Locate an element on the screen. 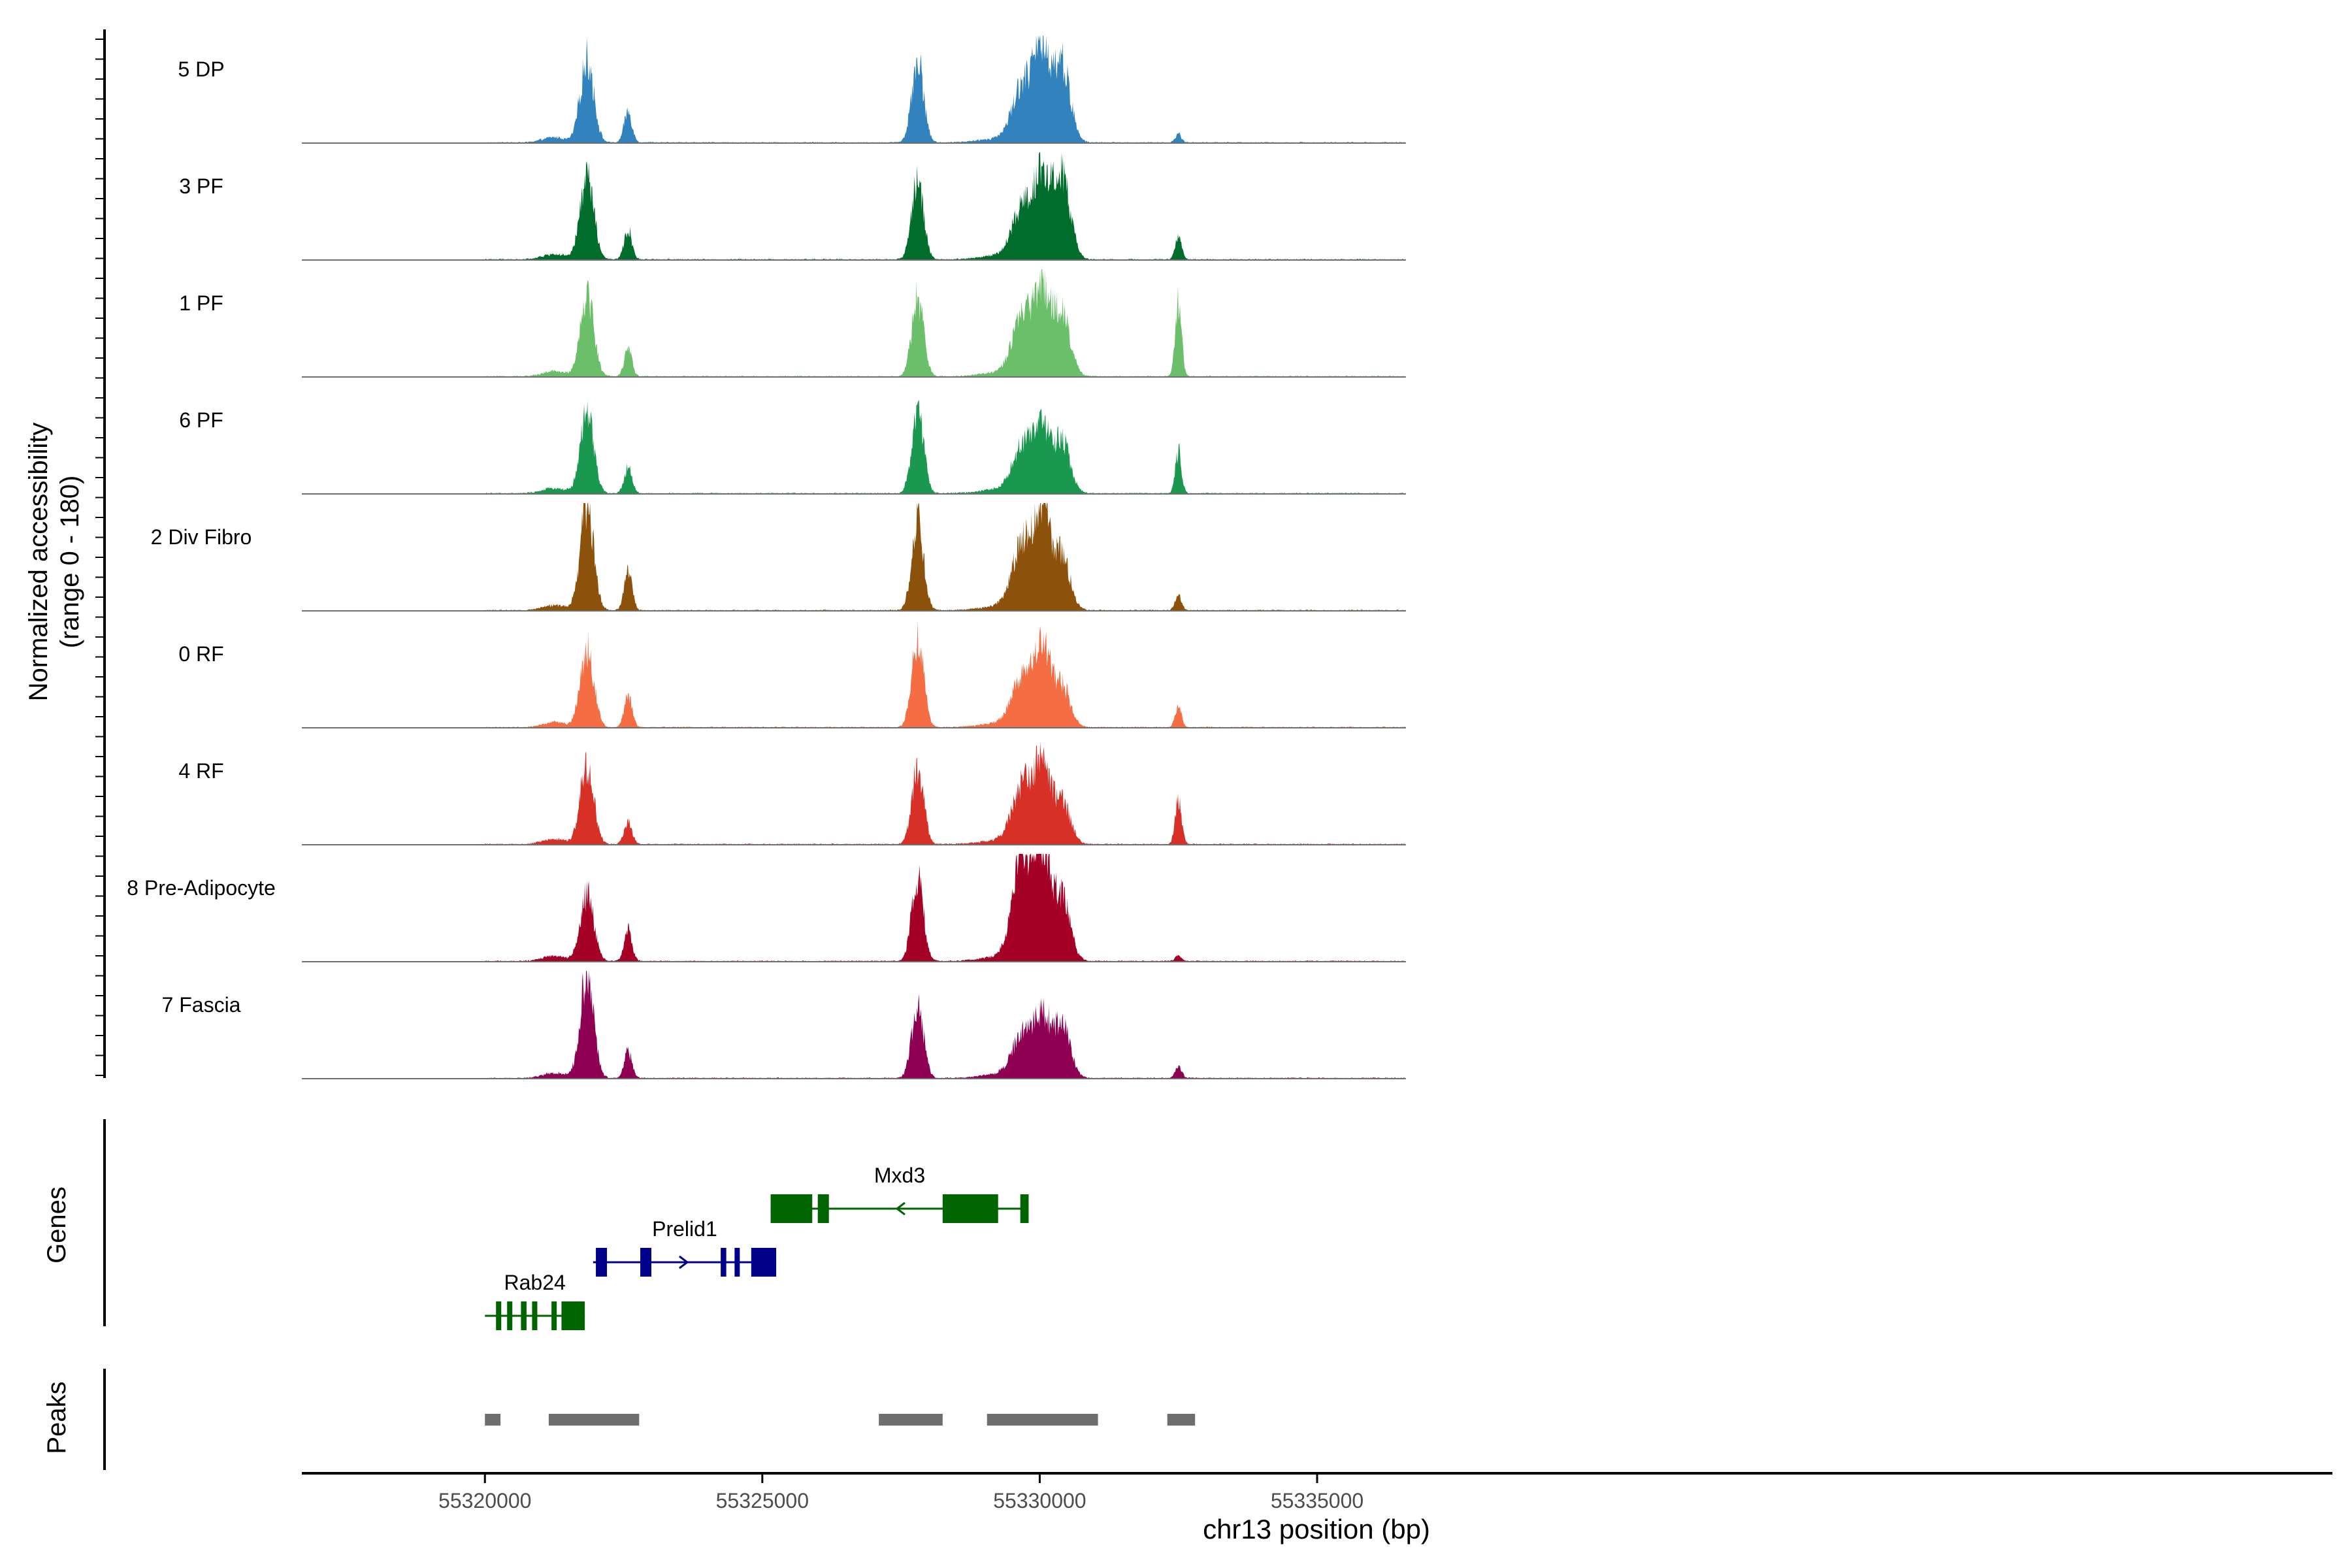 This screenshot has width=2352, height=1568. gene-label-Mxd3: Mxd3 is located at coordinates (899, 1175).